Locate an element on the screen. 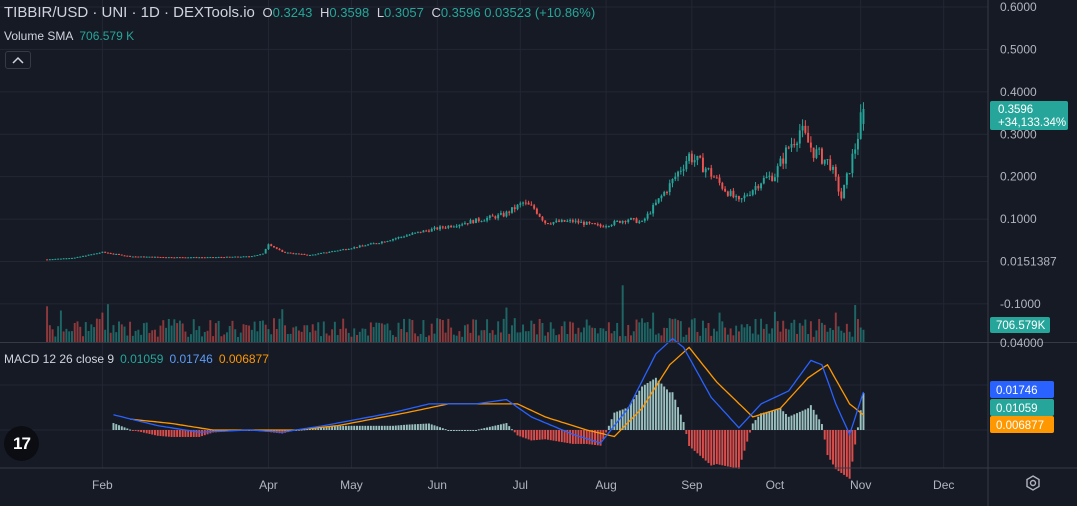 The width and height of the screenshot is (1077, 506). open-label: O is located at coordinates (267, 12).